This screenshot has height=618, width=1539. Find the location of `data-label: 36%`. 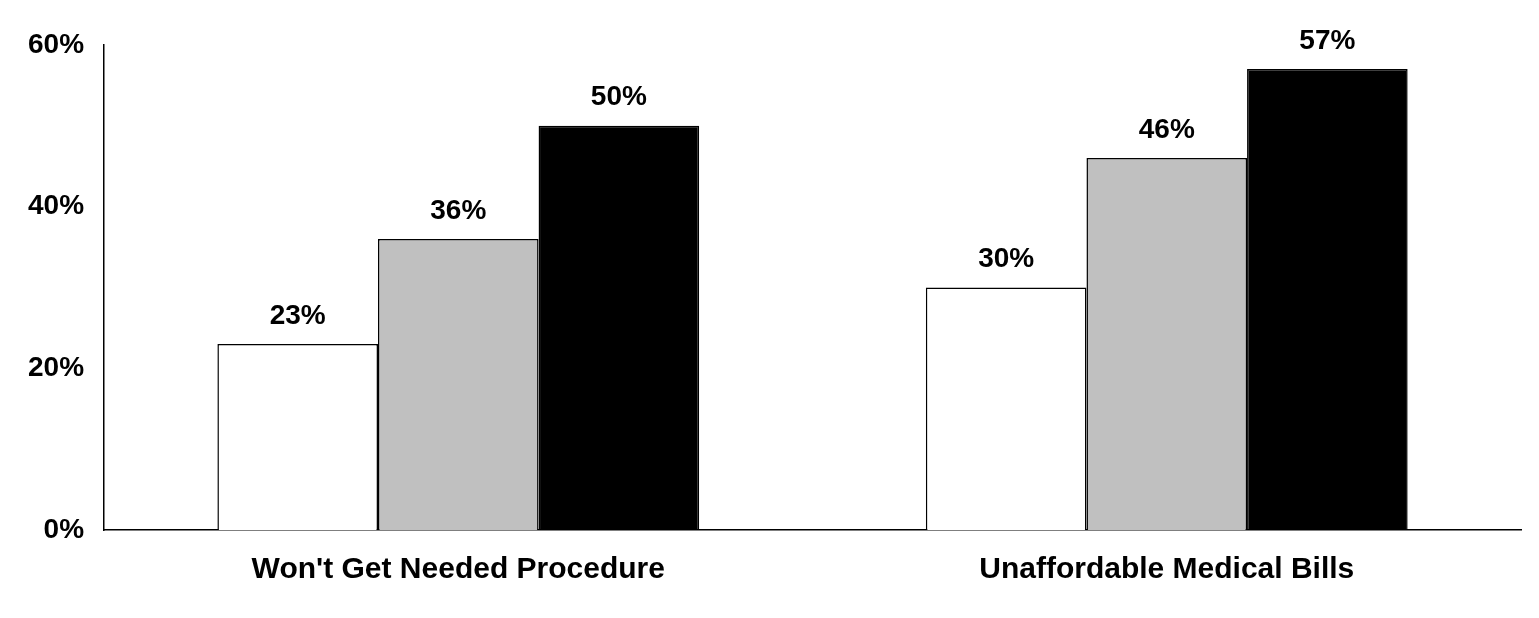

data-label: 36% is located at coordinates (458, 209).